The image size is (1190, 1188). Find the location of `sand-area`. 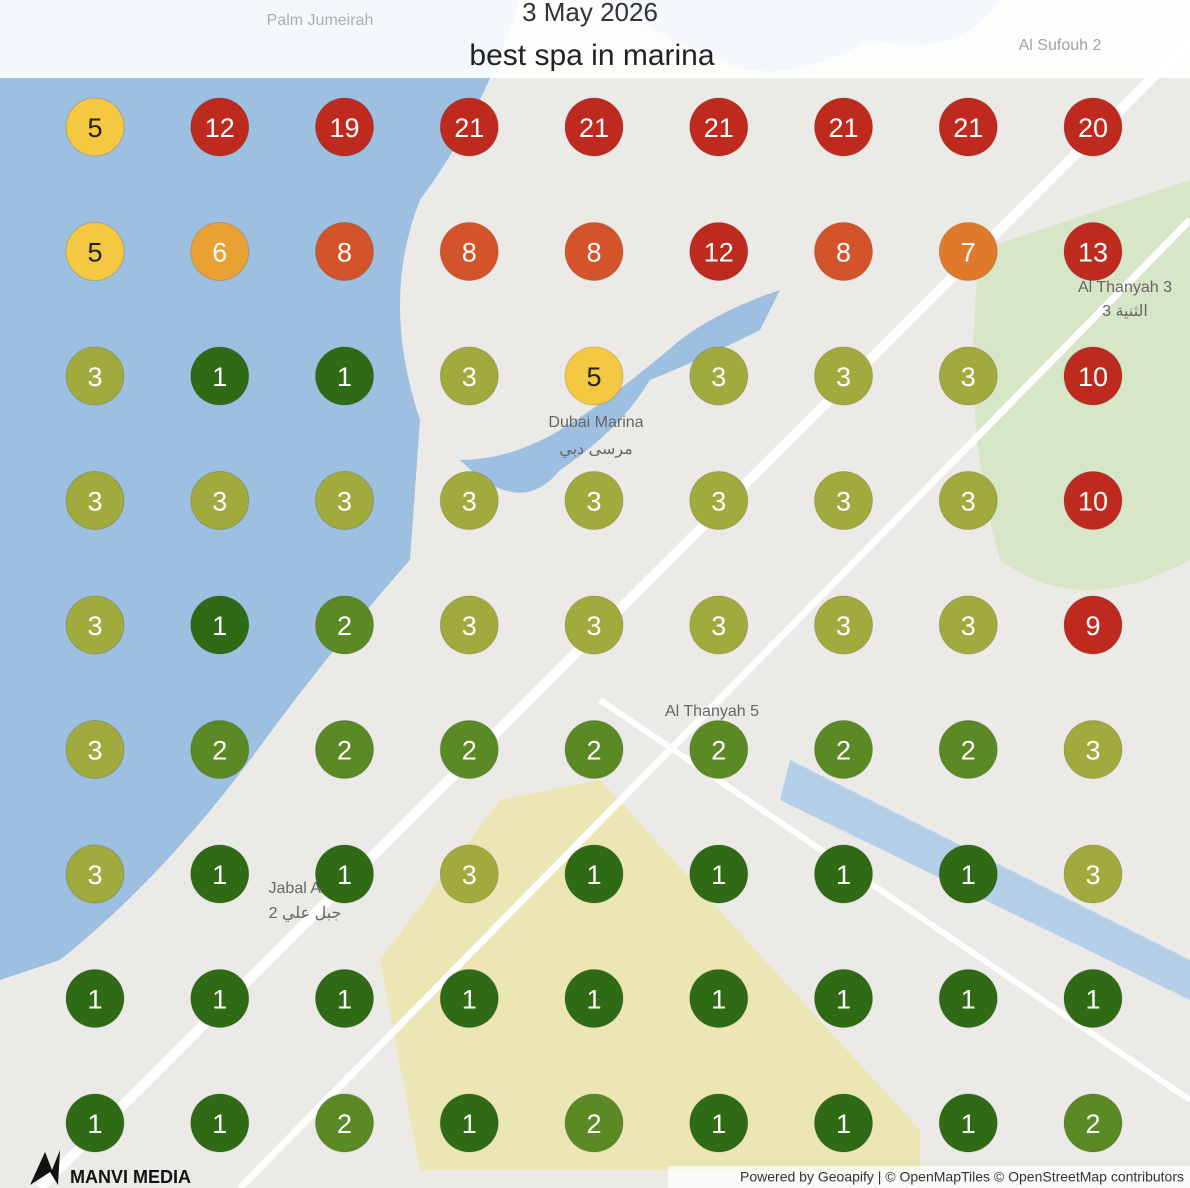

sand-area is located at coordinates (650, 975).